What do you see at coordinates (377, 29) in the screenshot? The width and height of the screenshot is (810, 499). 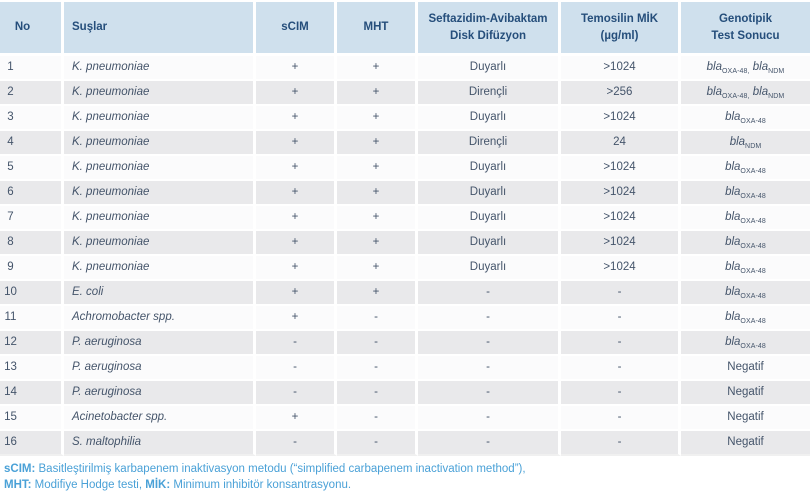 I see `col-header-mht: MHT` at bounding box center [377, 29].